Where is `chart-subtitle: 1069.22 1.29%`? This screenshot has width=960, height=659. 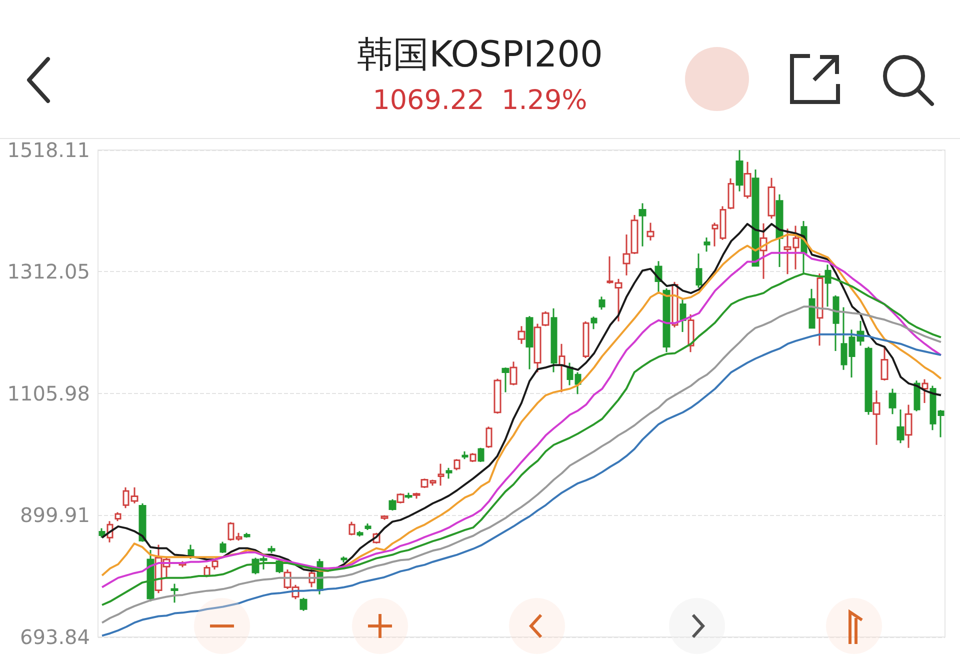
chart-subtitle: 1069.22 1.29% is located at coordinates (480, 100).